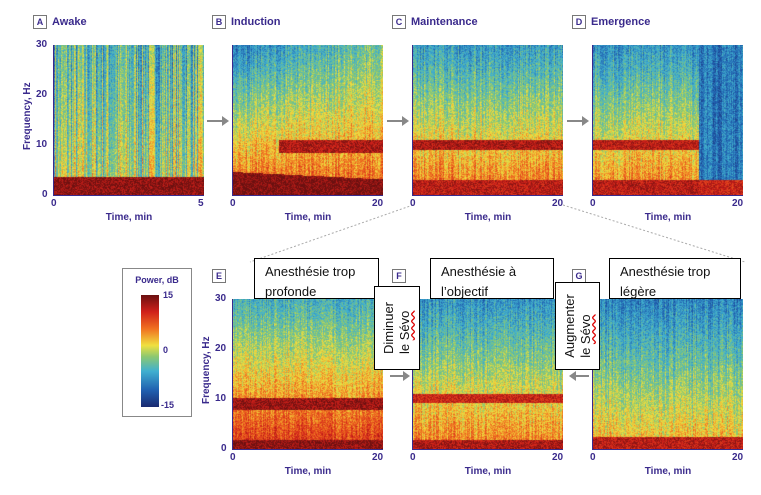 The width and height of the screenshot is (761, 495). What do you see at coordinates (592, 120) in the screenshot?
I see `y-axis-d` at bounding box center [592, 120].